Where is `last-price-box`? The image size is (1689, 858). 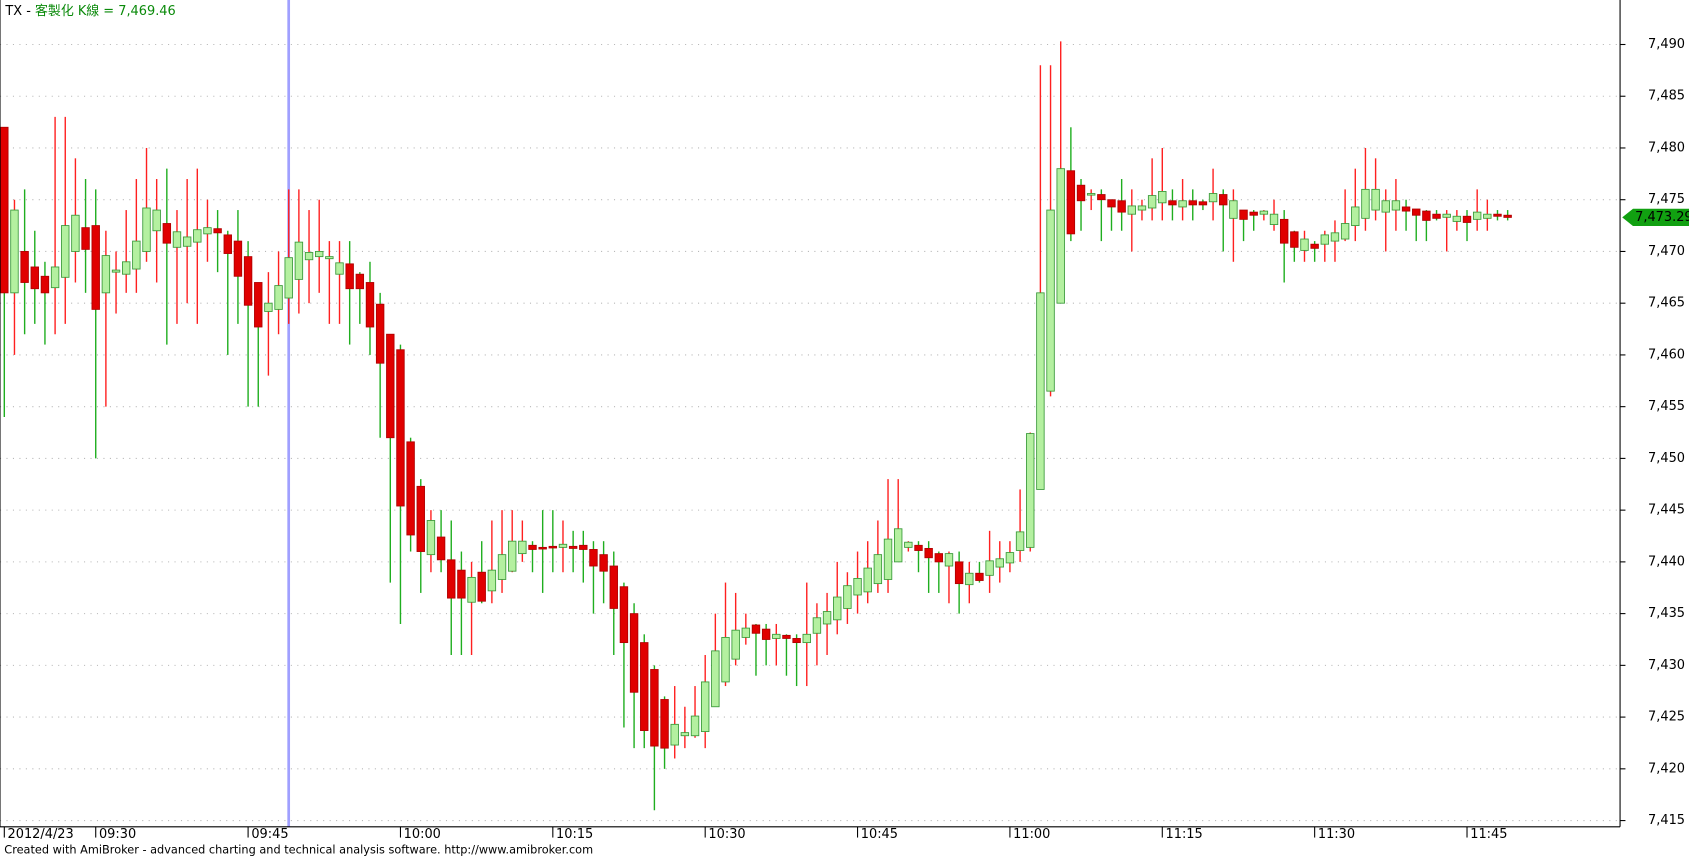 last-price-box is located at coordinates (1655, 217).